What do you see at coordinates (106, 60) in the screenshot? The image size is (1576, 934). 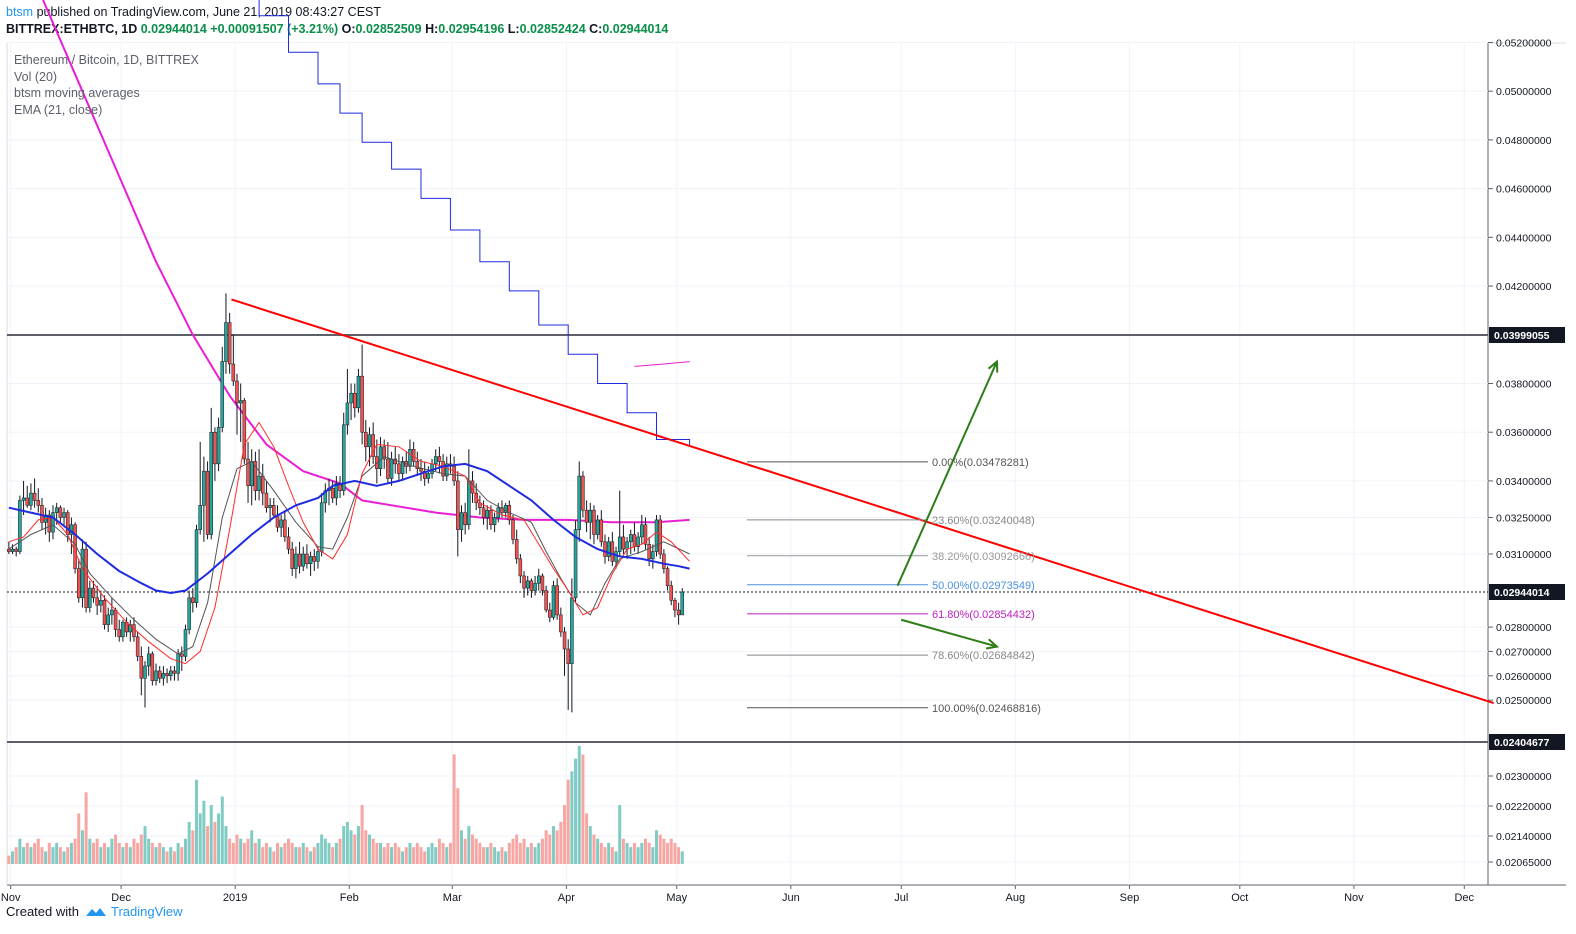 I see `legend-symbol: Ethereum / Bitcoin, 1D, BITTREX` at bounding box center [106, 60].